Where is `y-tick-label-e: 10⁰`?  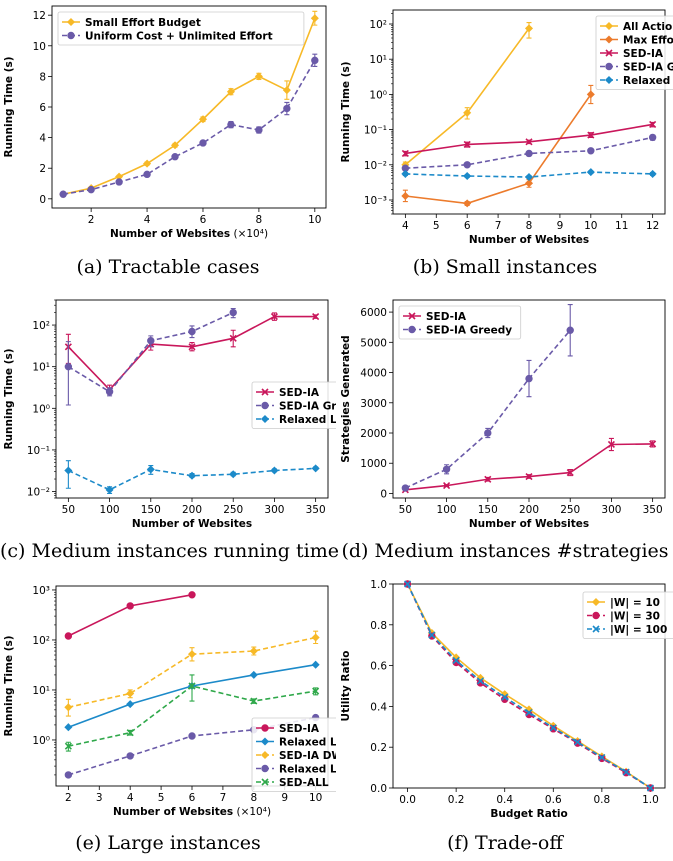
y-tick-label-e: 10⁰ is located at coordinates (41, 741).